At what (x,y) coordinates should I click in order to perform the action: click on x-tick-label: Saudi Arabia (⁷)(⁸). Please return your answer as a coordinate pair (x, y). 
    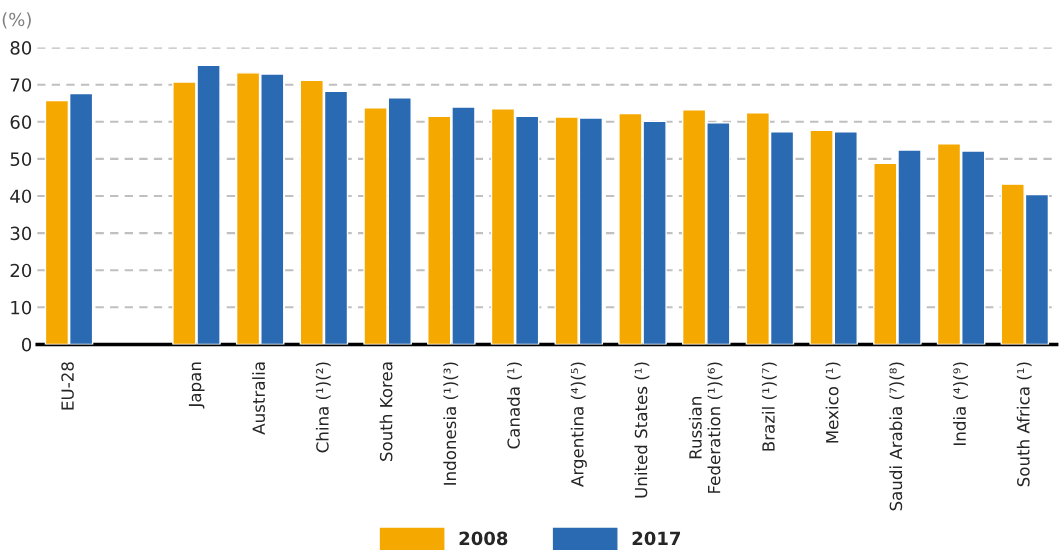
    Looking at the image, I should click on (897, 436).